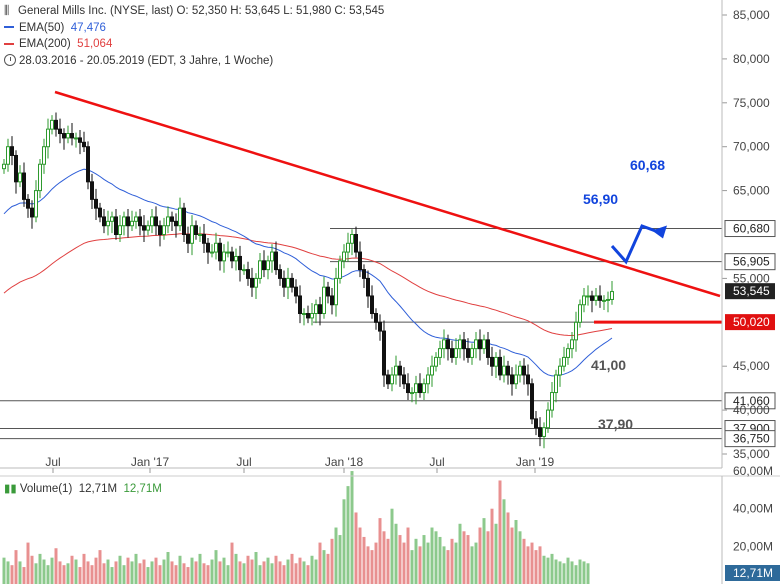 The image size is (780, 584). What do you see at coordinates (98, 489) in the screenshot?
I see `volume-legend-value1: 12,71M` at bounding box center [98, 489].